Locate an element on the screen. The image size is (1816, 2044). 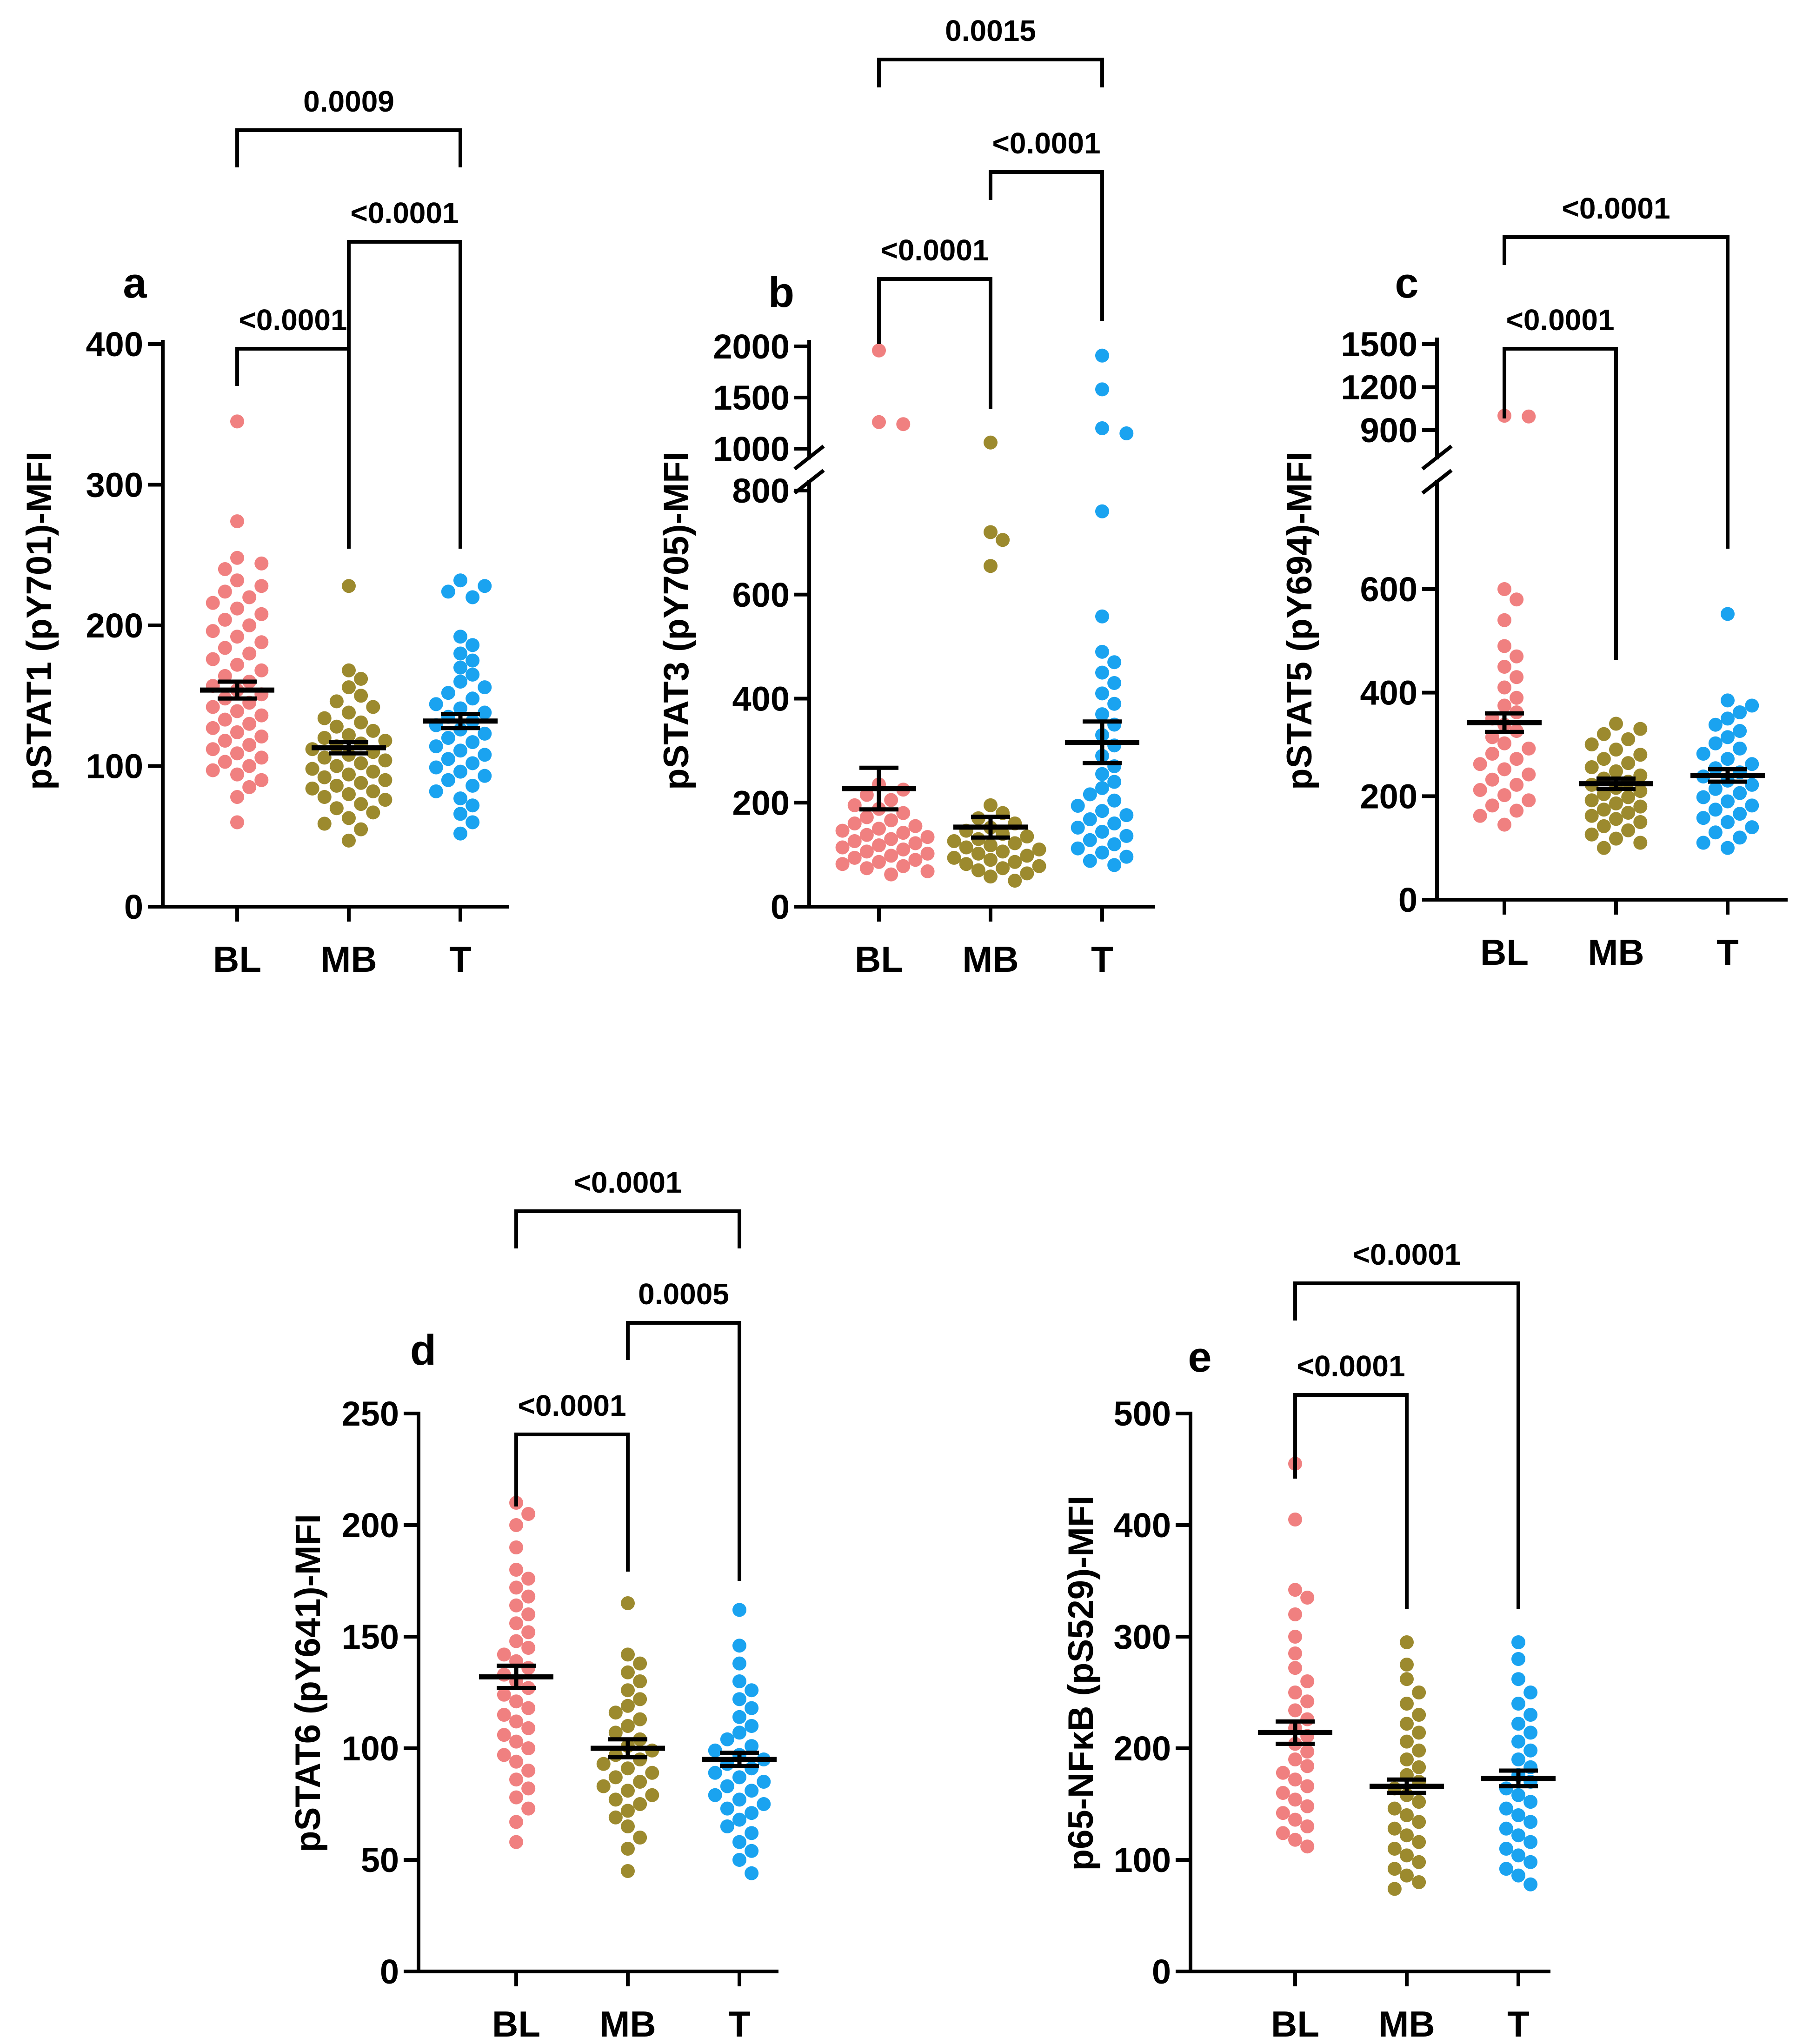
panel-b-axis-break-mark is located at coordinates (809, 458).